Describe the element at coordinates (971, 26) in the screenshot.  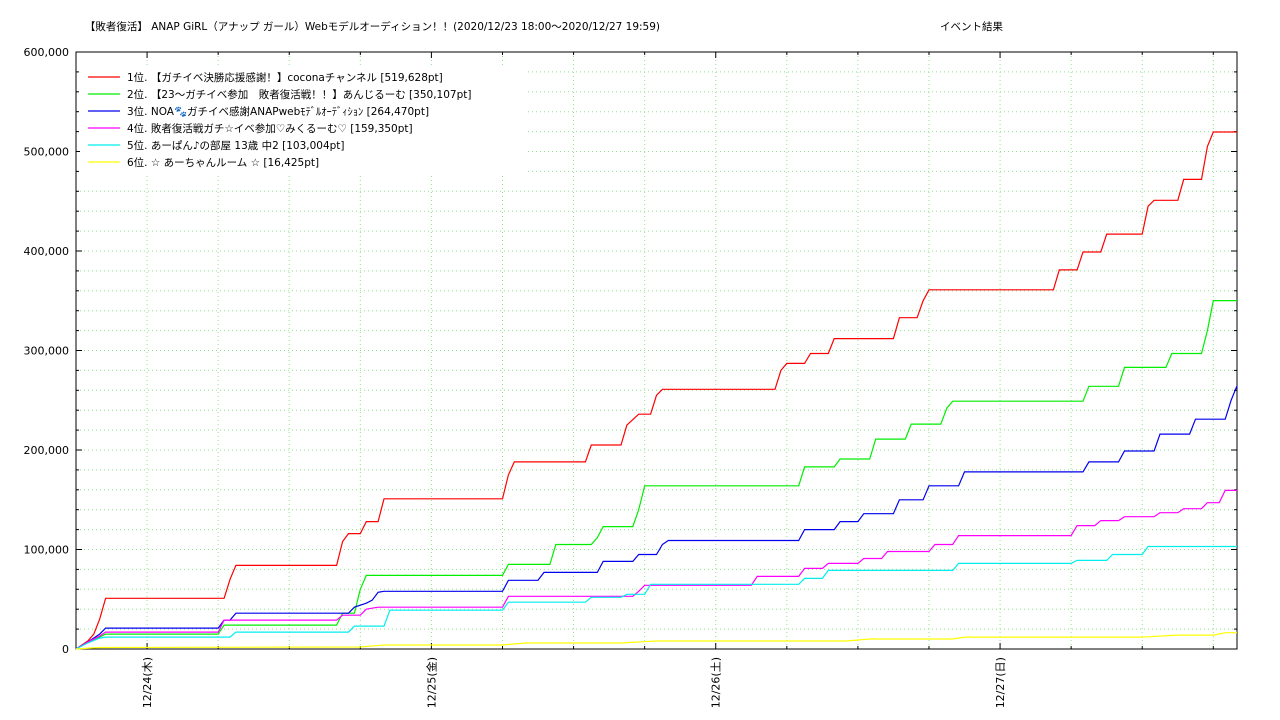
I see `chart-subtitle: イベント結果` at that location.